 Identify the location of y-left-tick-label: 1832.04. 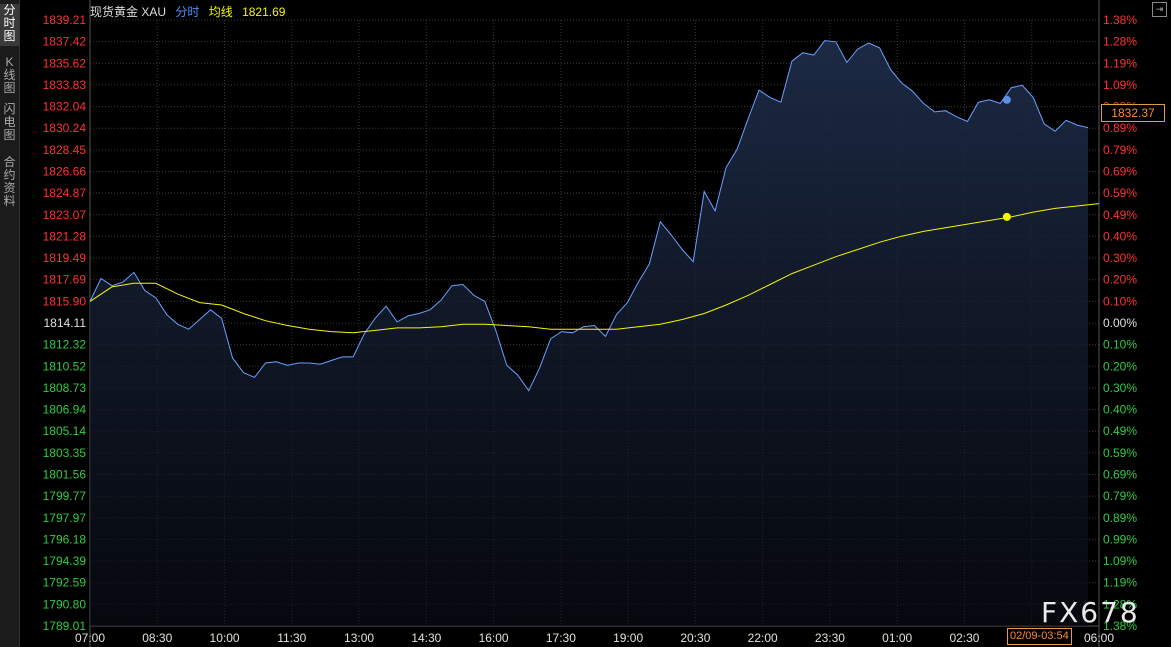
(65, 107).